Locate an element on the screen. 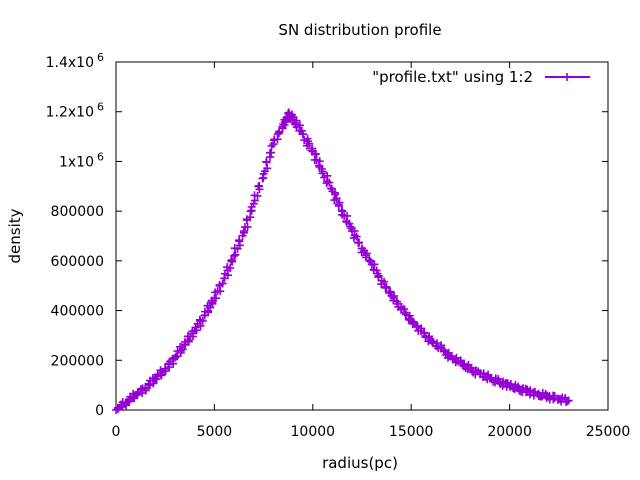 The height and width of the screenshot is (480, 640). y-tick-label: 400000 is located at coordinates (77, 312).